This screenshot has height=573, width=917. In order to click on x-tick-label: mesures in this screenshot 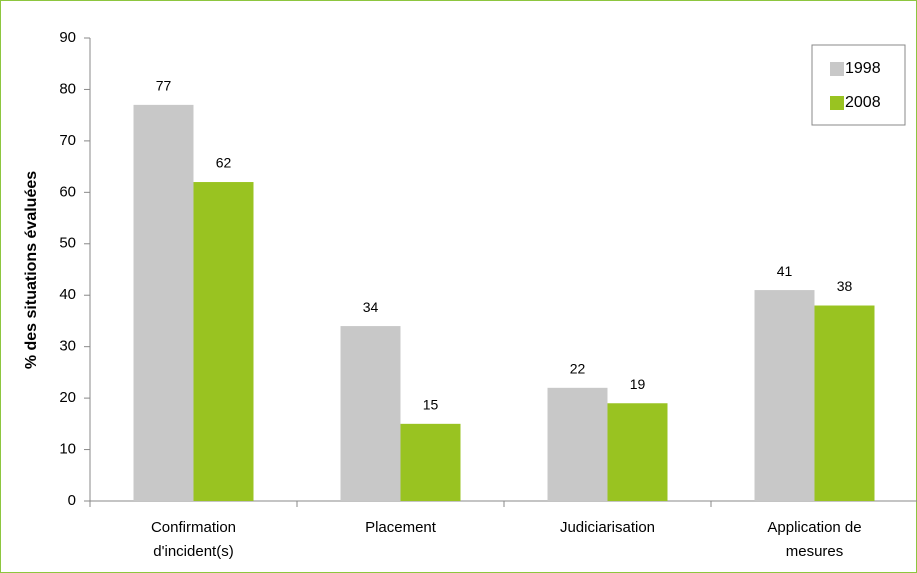, I will do `click(815, 551)`.